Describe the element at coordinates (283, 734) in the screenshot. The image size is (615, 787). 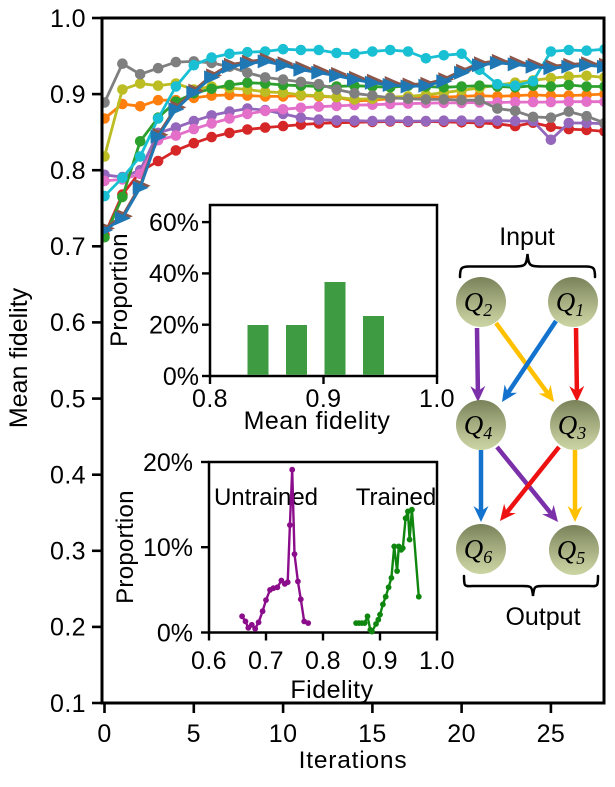
I see `svg-text: 10` at that location.